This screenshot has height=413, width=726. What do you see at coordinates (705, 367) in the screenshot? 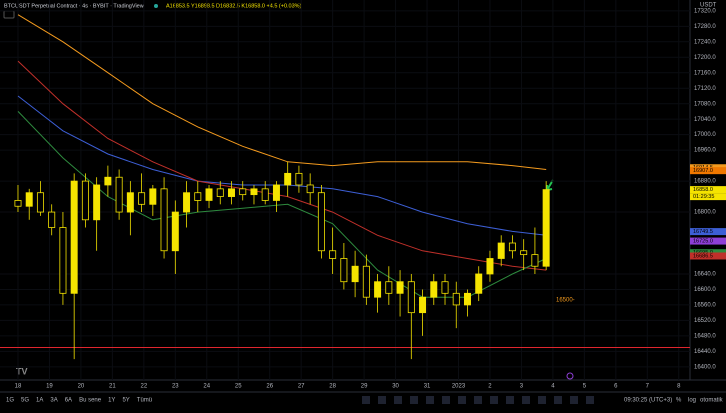
I see `y-tick-label: 16400.0` at bounding box center [705, 367].